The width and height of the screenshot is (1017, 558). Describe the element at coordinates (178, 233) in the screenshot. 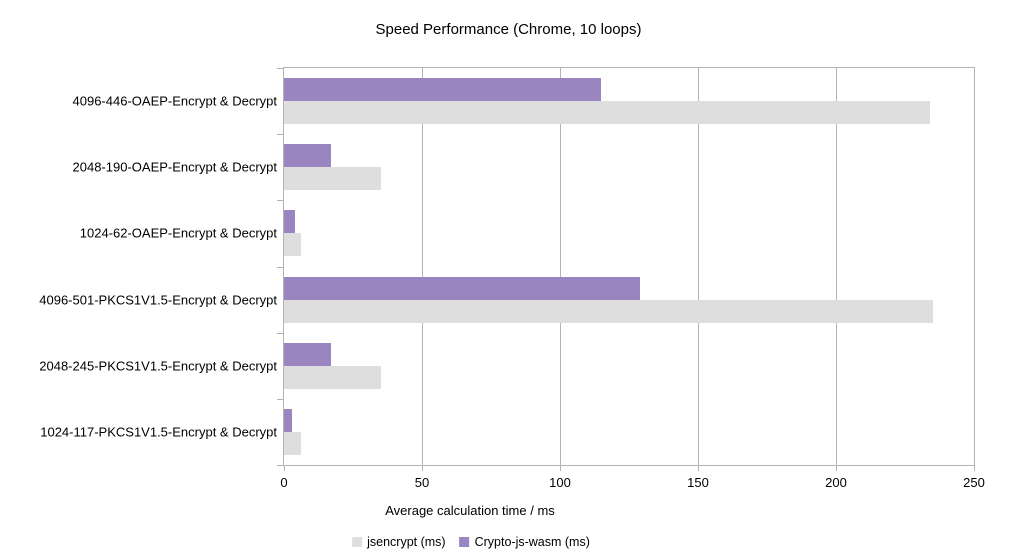

I see `category-label: 1024-62-OAEP-Encrypt & Decrypt` at that location.